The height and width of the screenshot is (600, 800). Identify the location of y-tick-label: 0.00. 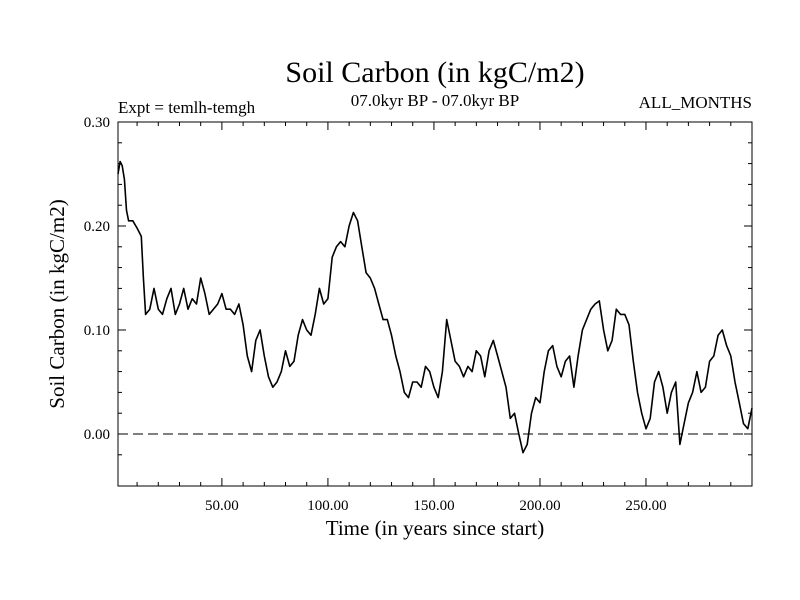
(97, 435).